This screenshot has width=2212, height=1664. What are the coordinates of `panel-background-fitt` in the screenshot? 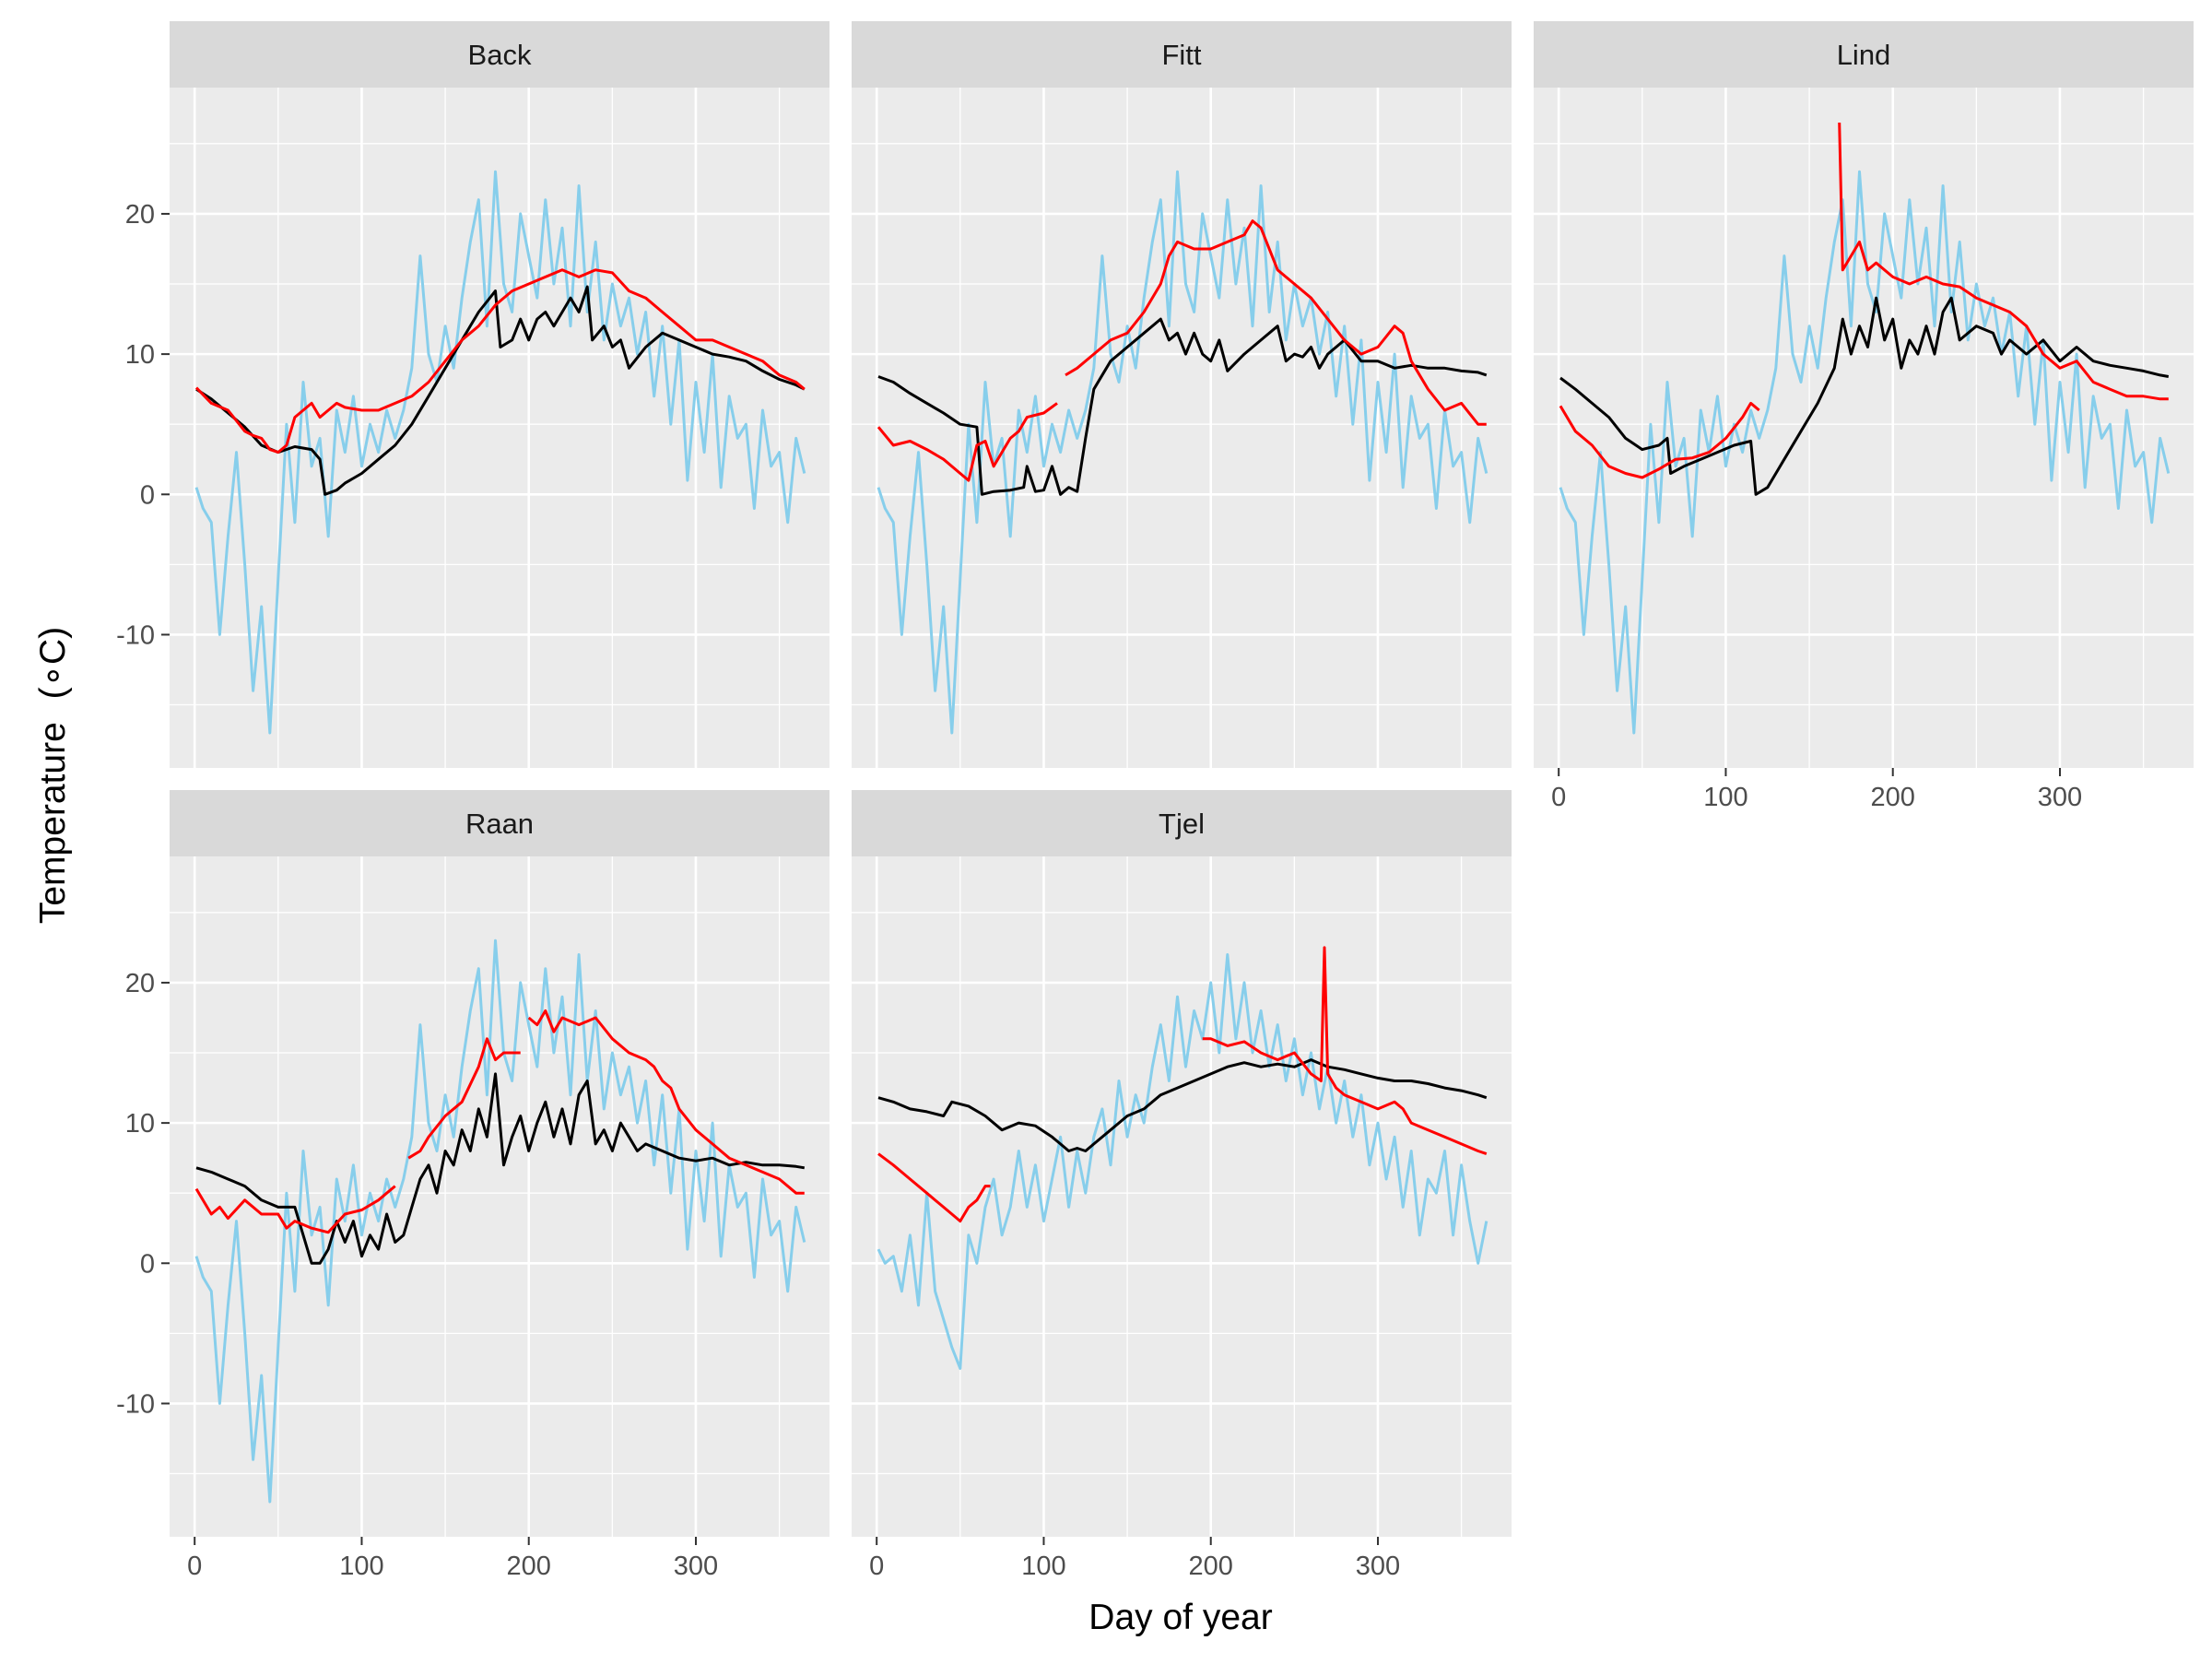 It's located at (1182, 428).